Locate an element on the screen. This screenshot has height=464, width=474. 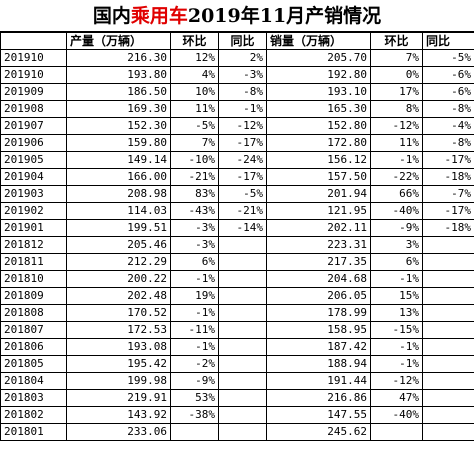
value-cell: 212.29 is located at coordinates (118, 262).